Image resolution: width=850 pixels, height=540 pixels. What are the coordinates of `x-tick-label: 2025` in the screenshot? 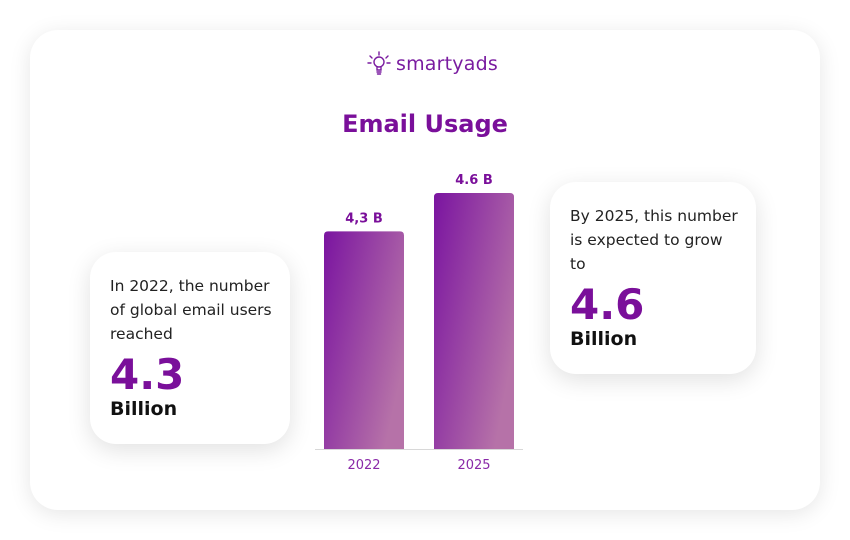 It's located at (473, 465).